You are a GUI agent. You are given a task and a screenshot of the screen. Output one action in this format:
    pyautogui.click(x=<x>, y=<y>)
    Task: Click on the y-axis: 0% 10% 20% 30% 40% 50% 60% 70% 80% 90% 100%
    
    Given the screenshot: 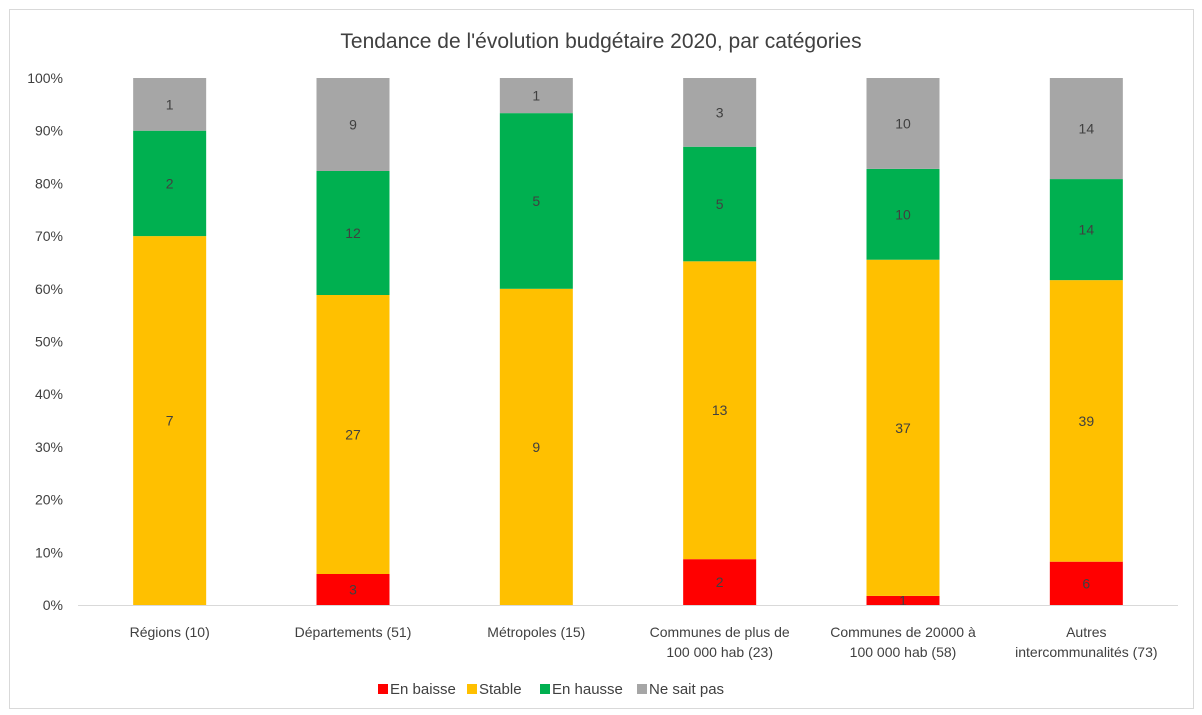 What is the action you would take?
    pyautogui.click(x=45, y=341)
    